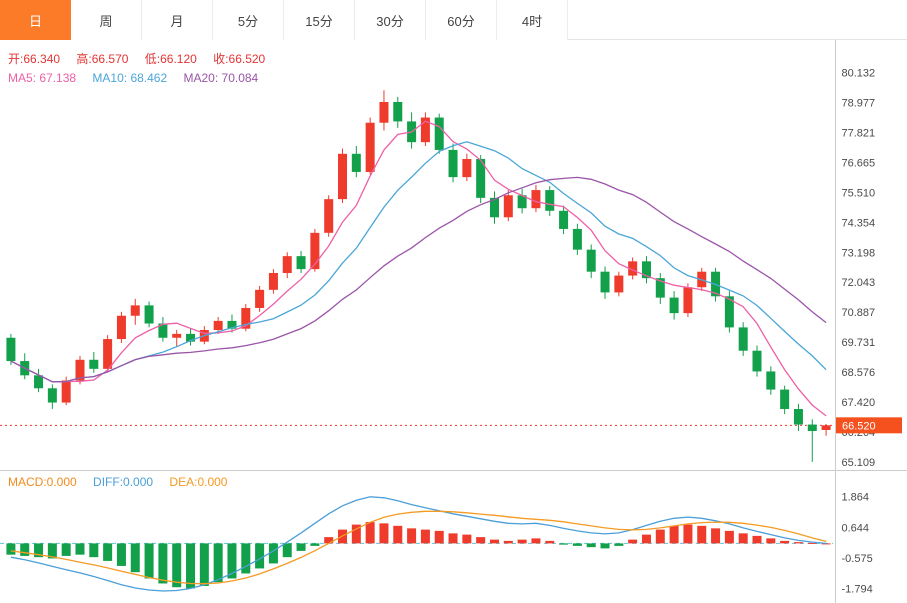 Image resolution: width=907 pixels, height=603 pixels. I want to click on period-tab-1: 日, so click(35, 20).